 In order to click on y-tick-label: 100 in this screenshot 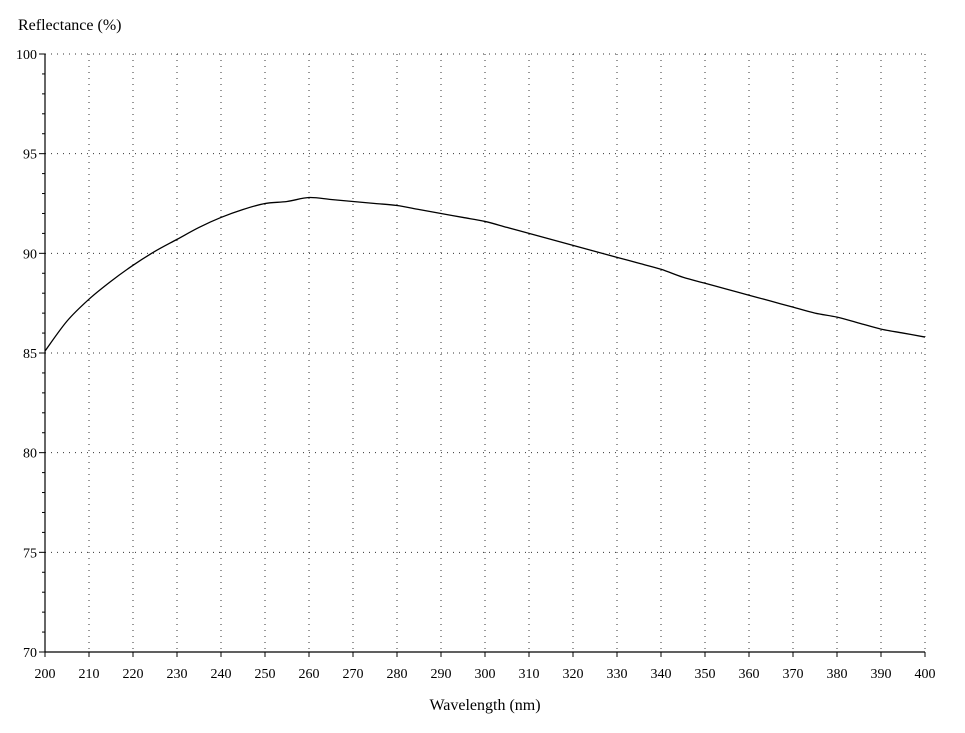, I will do `click(26, 55)`.